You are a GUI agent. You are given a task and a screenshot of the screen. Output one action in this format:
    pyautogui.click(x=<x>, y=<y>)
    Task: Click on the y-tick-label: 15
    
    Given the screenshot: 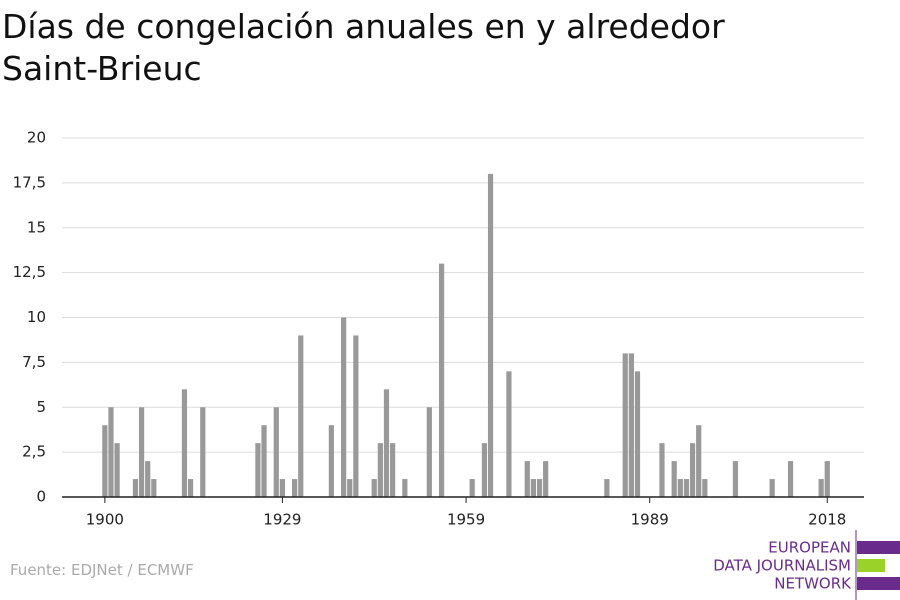 What is the action you would take?
    pyautogui.click(x=36, y=227)
    